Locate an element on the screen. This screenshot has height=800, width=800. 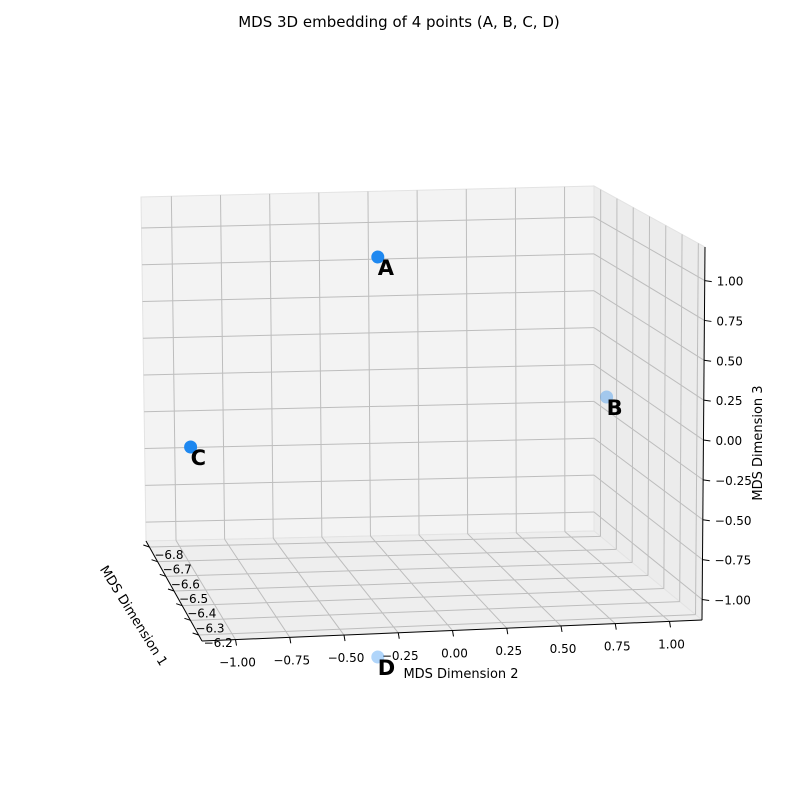
y-tick-label: −0.25 is located at coordinates (400, 656).